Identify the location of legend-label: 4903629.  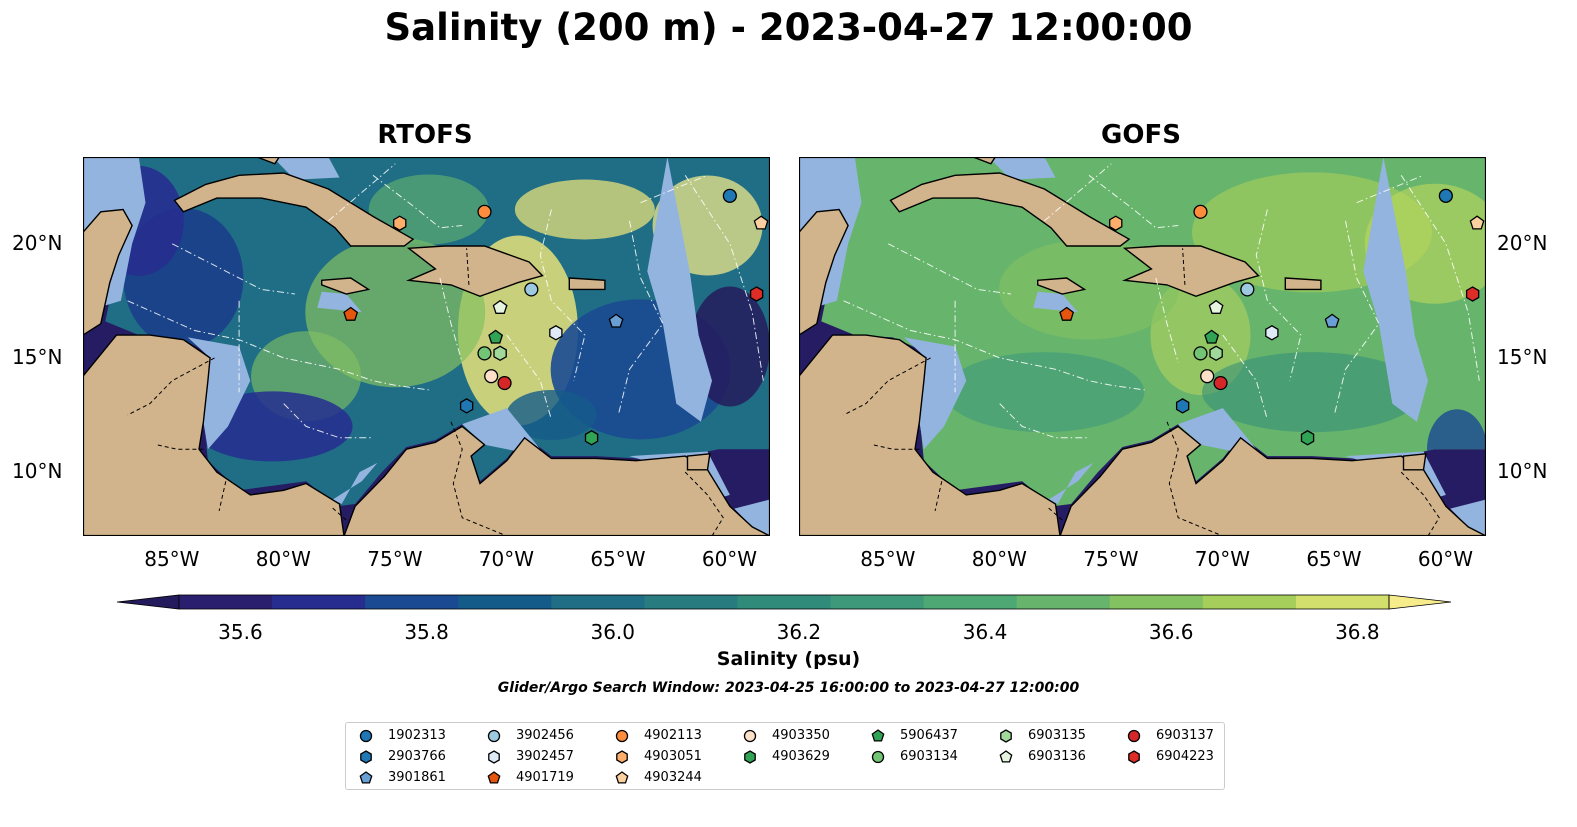
(801, 756).